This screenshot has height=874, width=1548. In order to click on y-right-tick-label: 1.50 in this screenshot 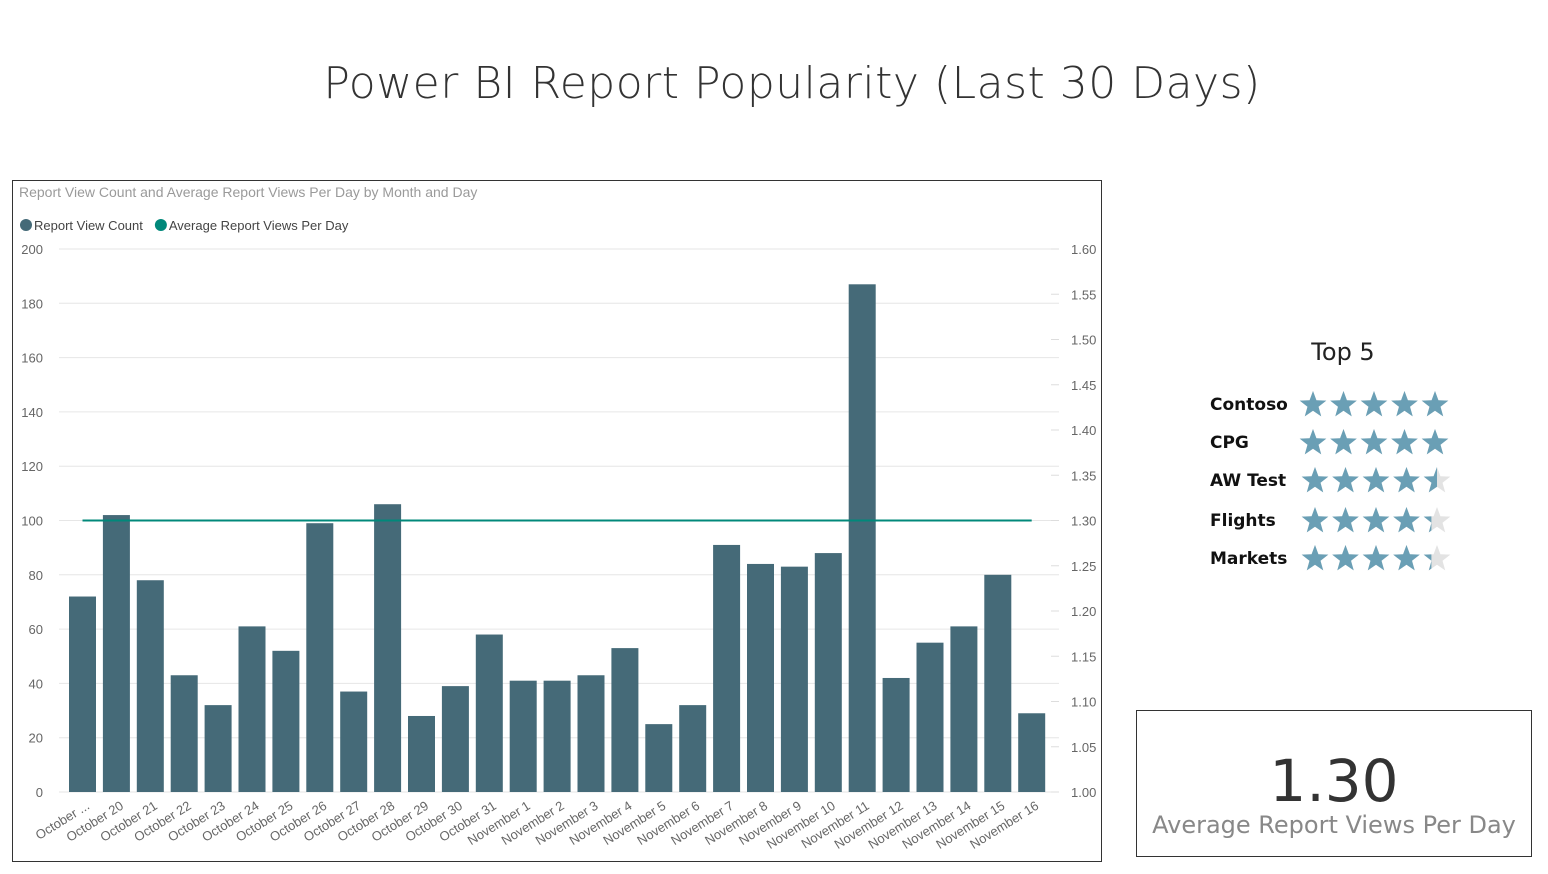, I will do `click(1083, 340)`.